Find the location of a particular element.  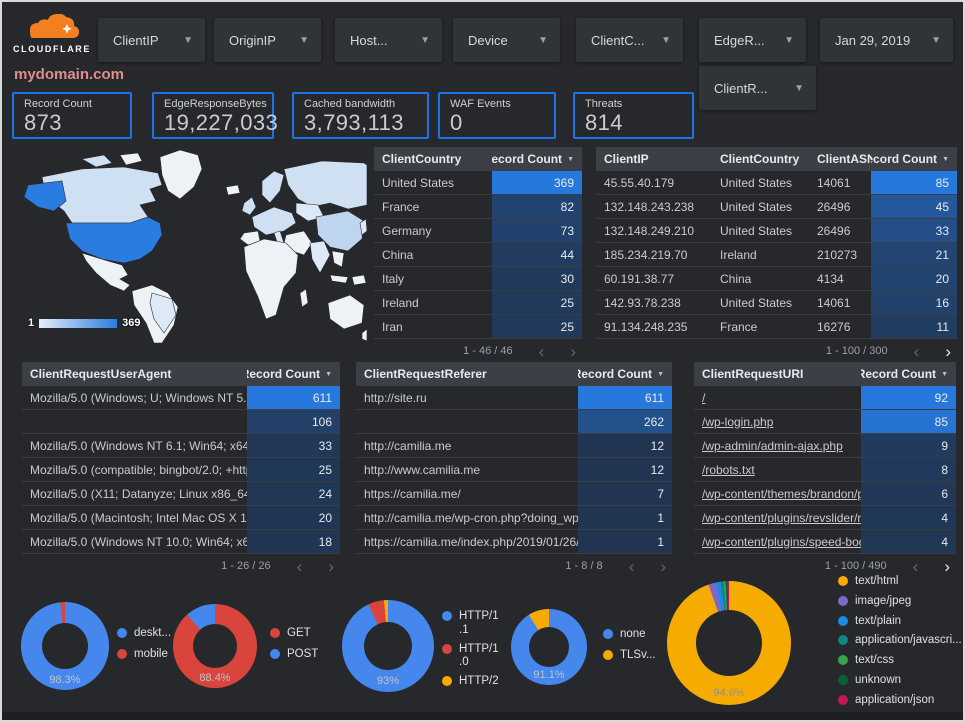

data-cell: https://camilia.me/ is located at coordinates (412, 493).